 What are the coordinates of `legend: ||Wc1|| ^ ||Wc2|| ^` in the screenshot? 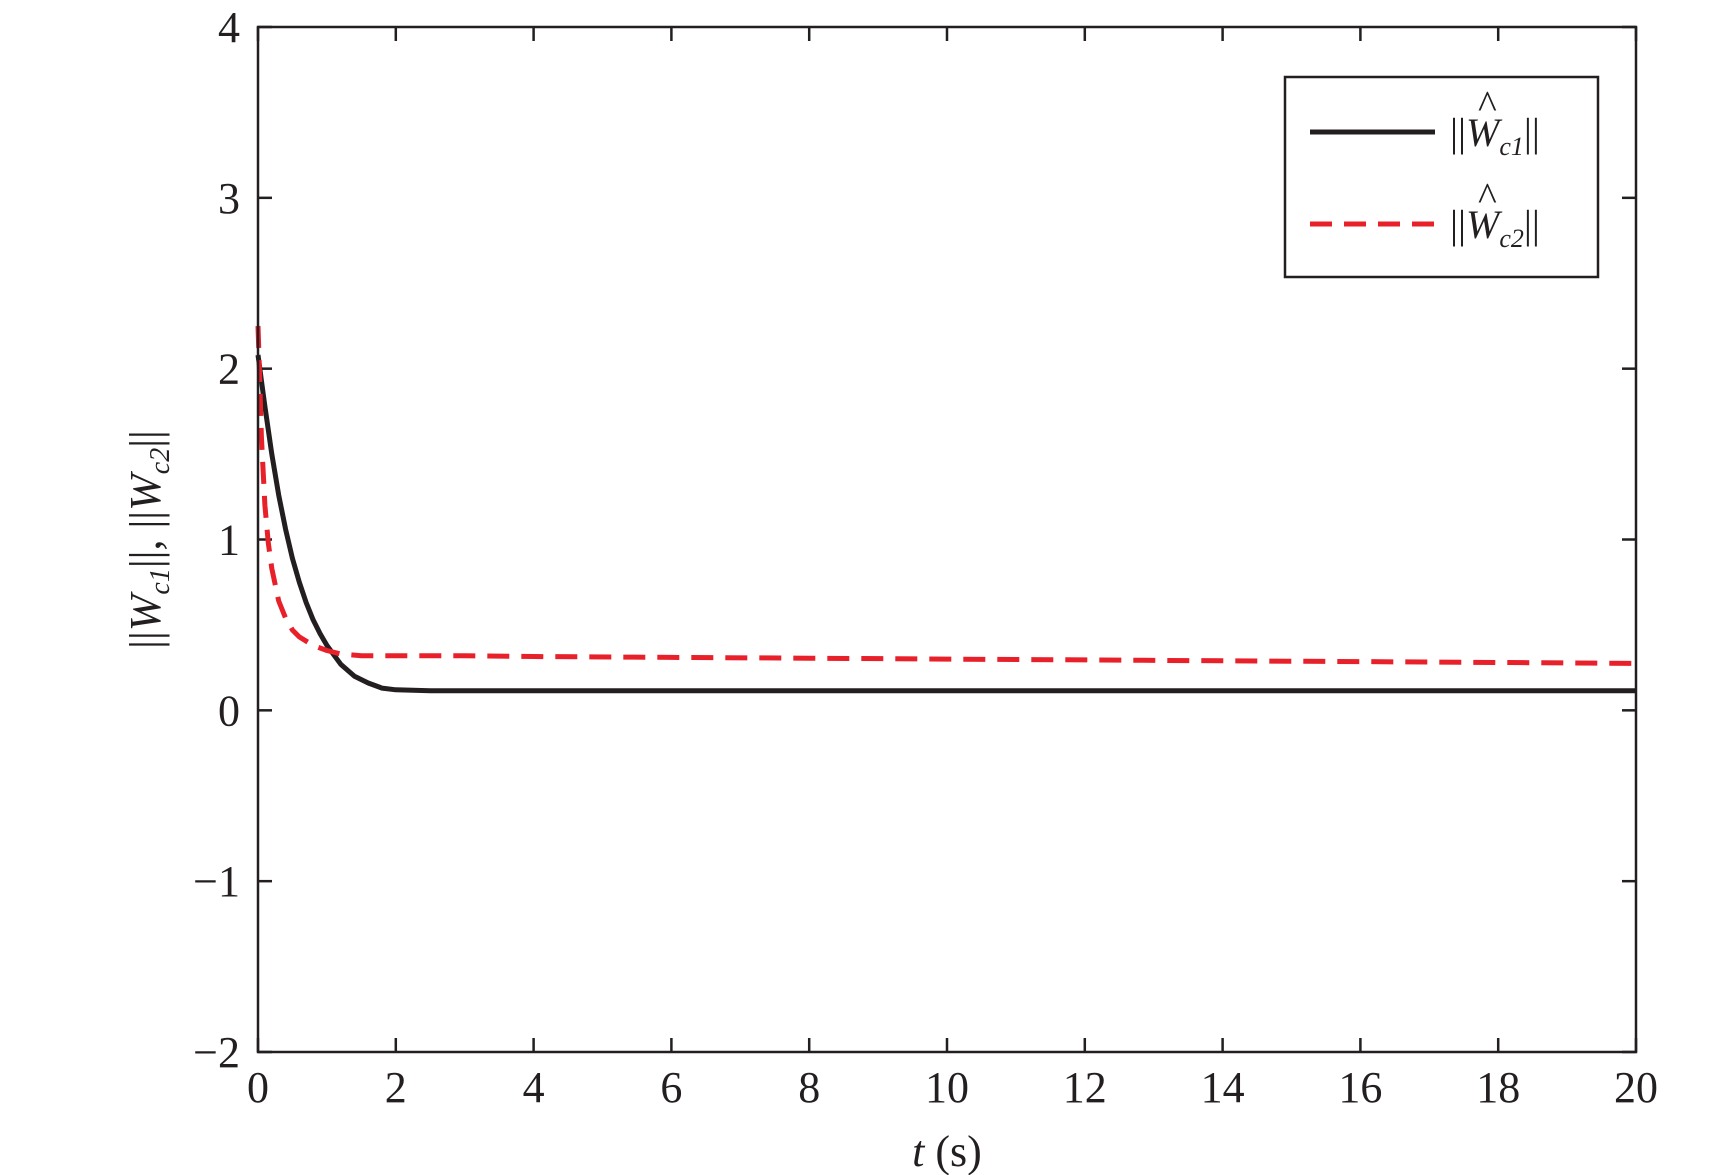 It's located at (1441, 177).